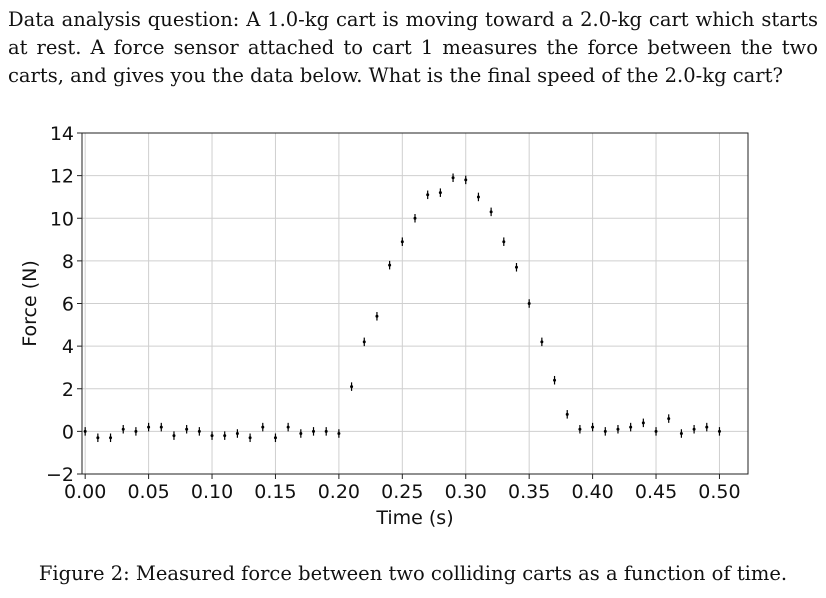 Image resolution: width=826 pixels, height=598 pixels. I want to click on x-tick-label: 0.00, so click(85, 492).